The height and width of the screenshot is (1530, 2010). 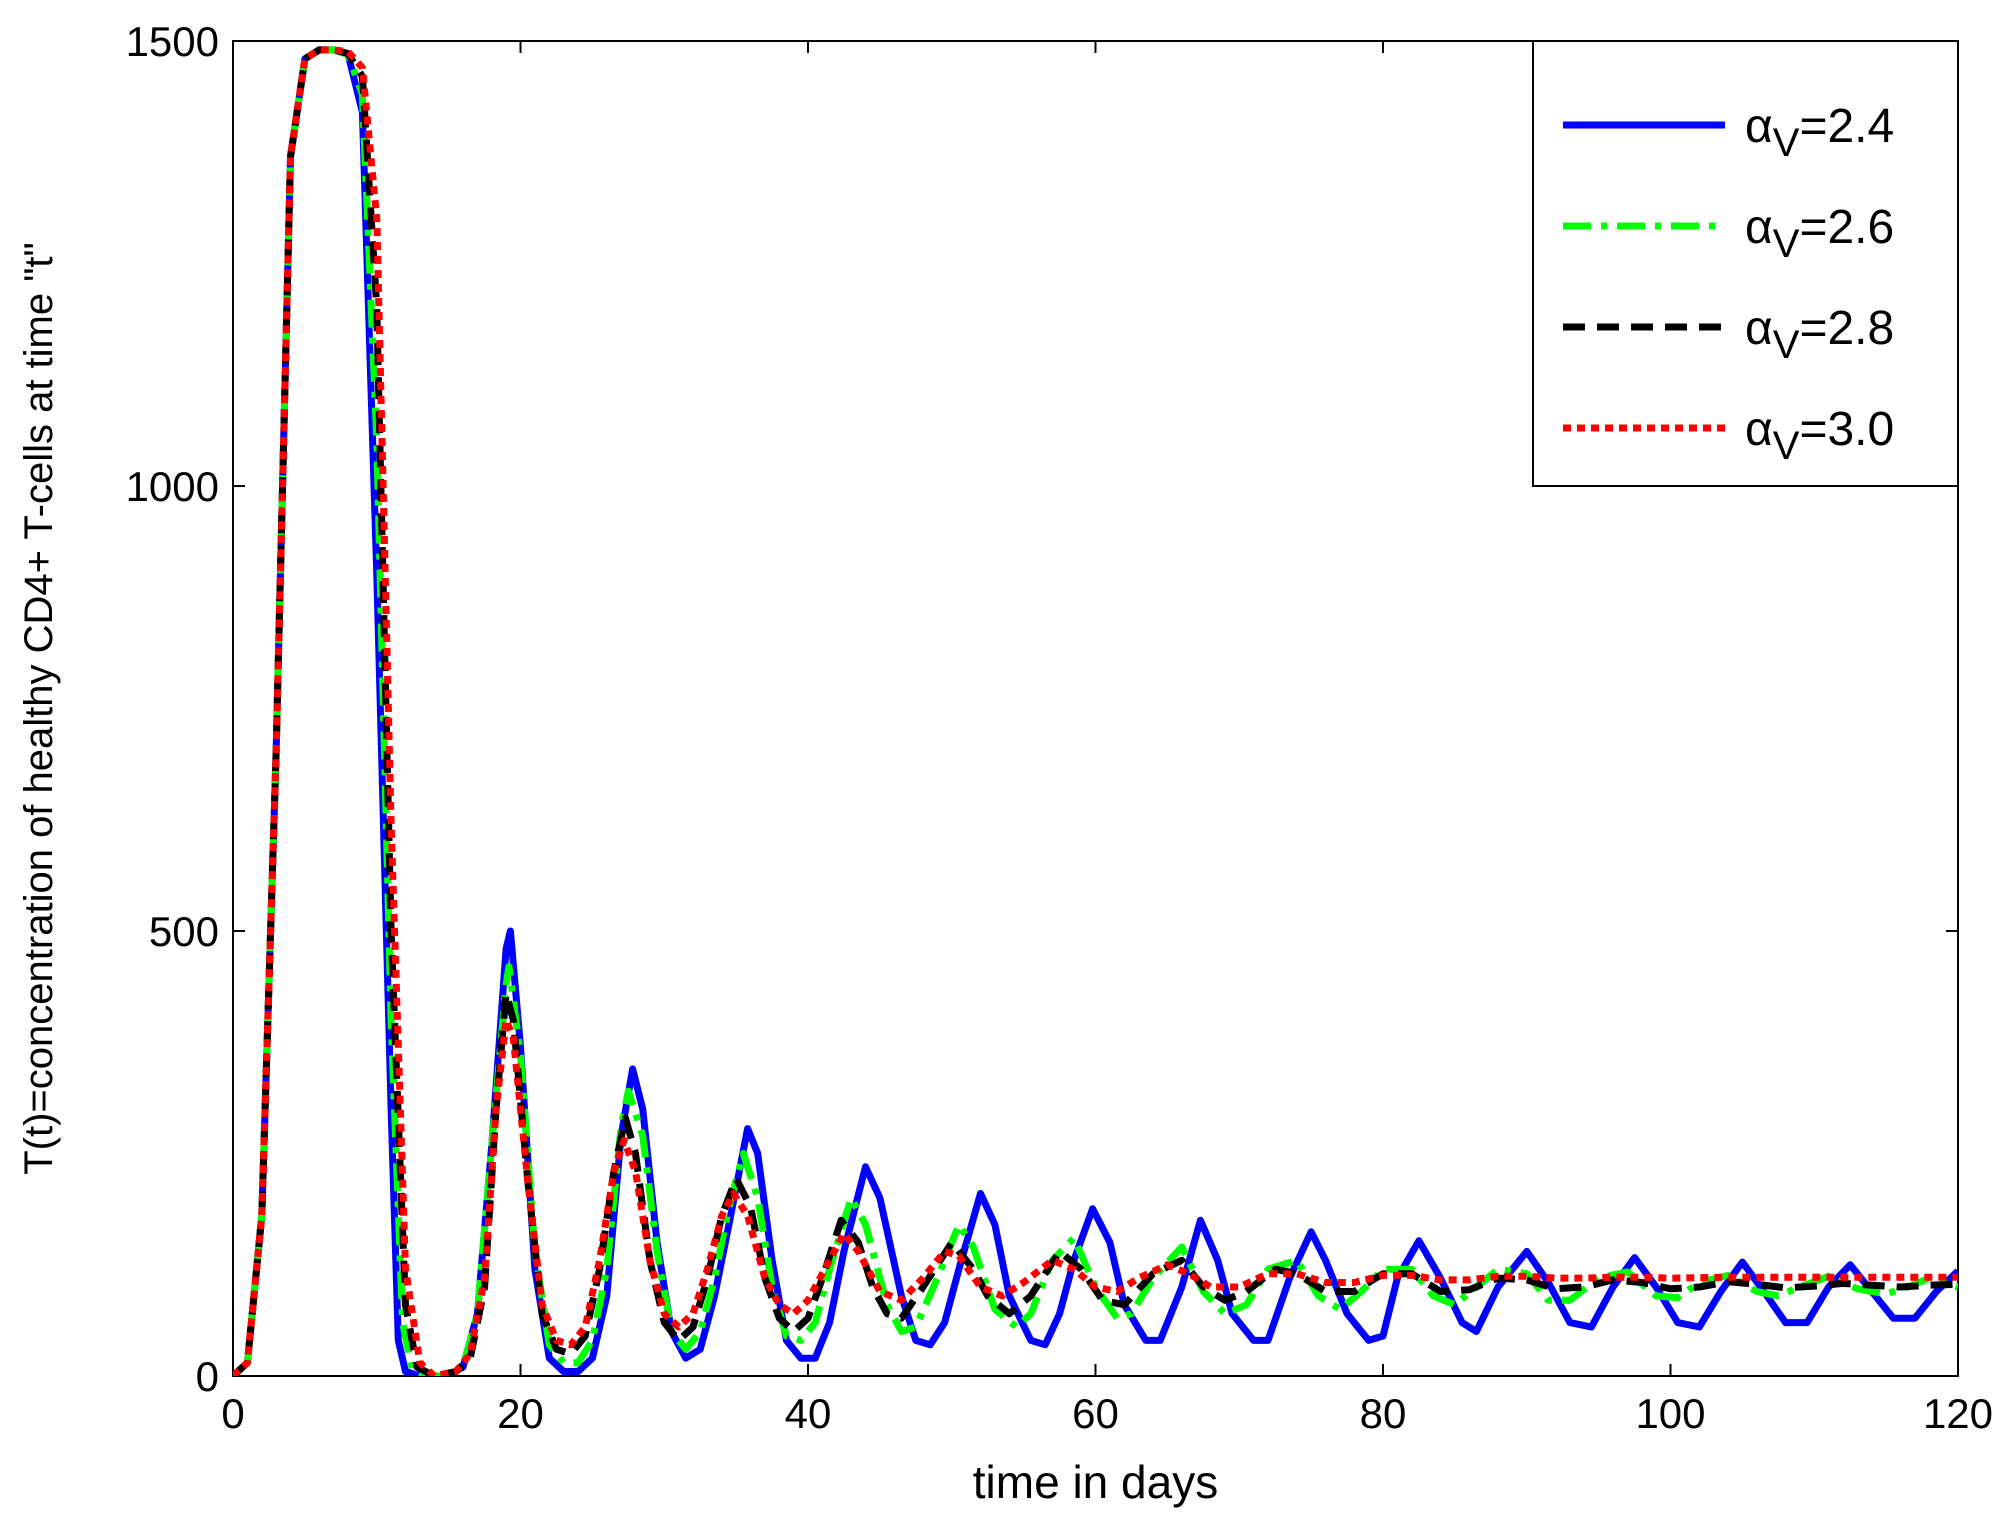 I want to click on x-tick-label: 60, so click(x=1095, y=1413).